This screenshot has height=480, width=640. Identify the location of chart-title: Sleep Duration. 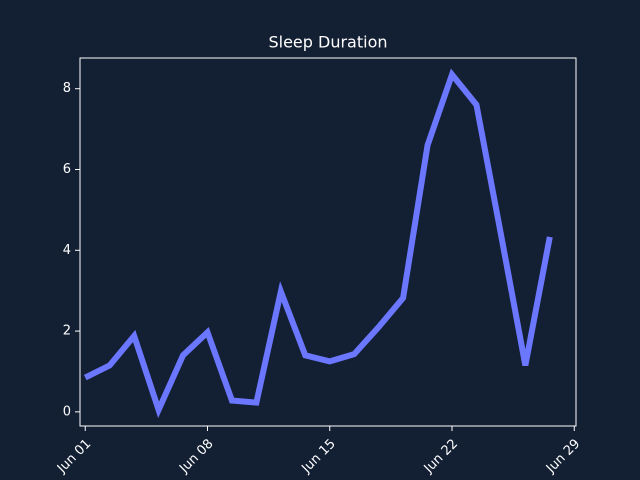
(327, 42).